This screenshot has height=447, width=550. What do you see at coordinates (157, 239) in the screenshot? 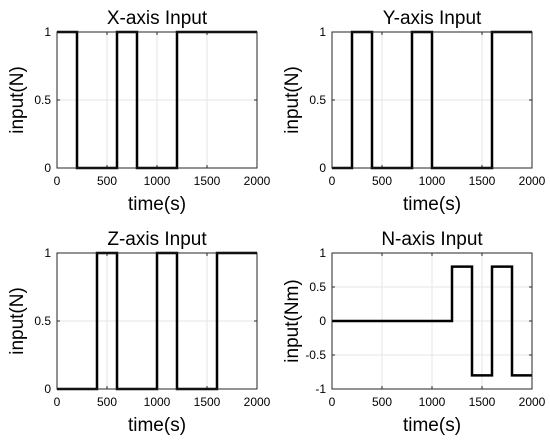
I see `chart-title: Z-axis Input` at bounding box center [157, 239].